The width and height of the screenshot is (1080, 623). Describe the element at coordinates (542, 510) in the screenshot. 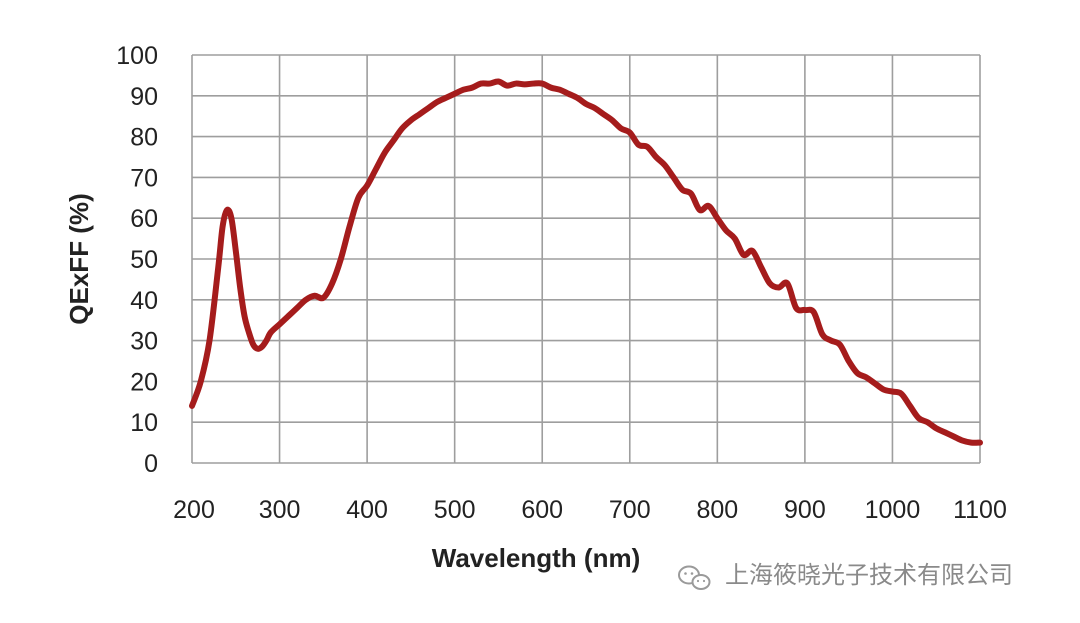

I see `x-tick-label: 600` at that location.